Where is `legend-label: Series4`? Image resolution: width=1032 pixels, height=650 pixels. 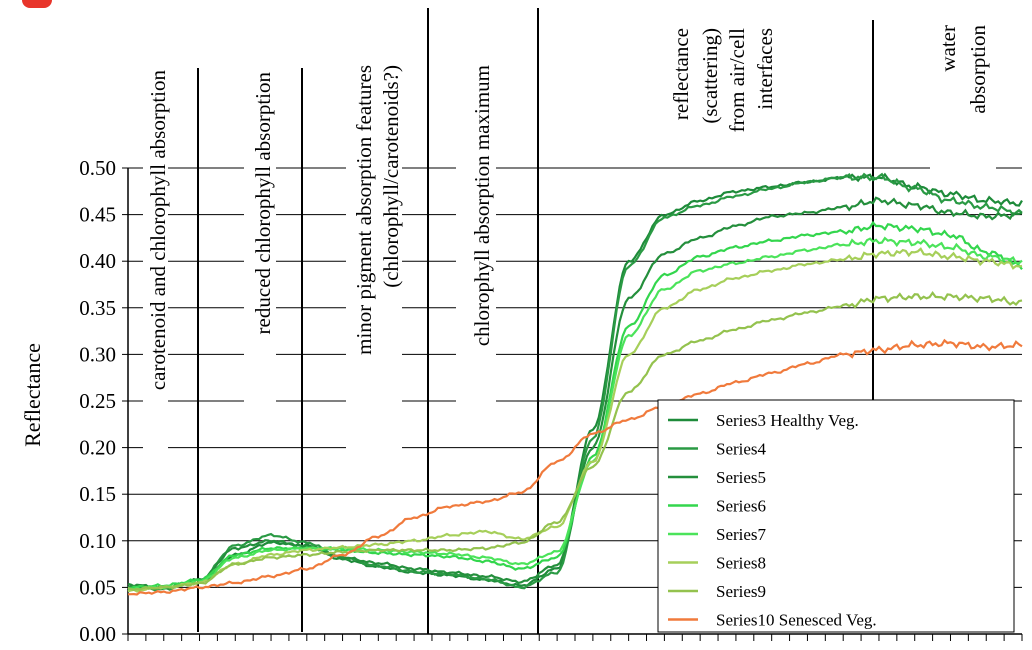
legend-label: Series4 is located at coordinates (741, 449).